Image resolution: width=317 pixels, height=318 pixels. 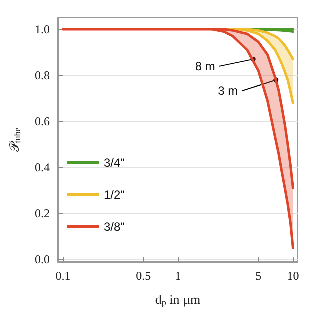 I want to click on y-tick-label: 0.2, so click(x=42, y=213).